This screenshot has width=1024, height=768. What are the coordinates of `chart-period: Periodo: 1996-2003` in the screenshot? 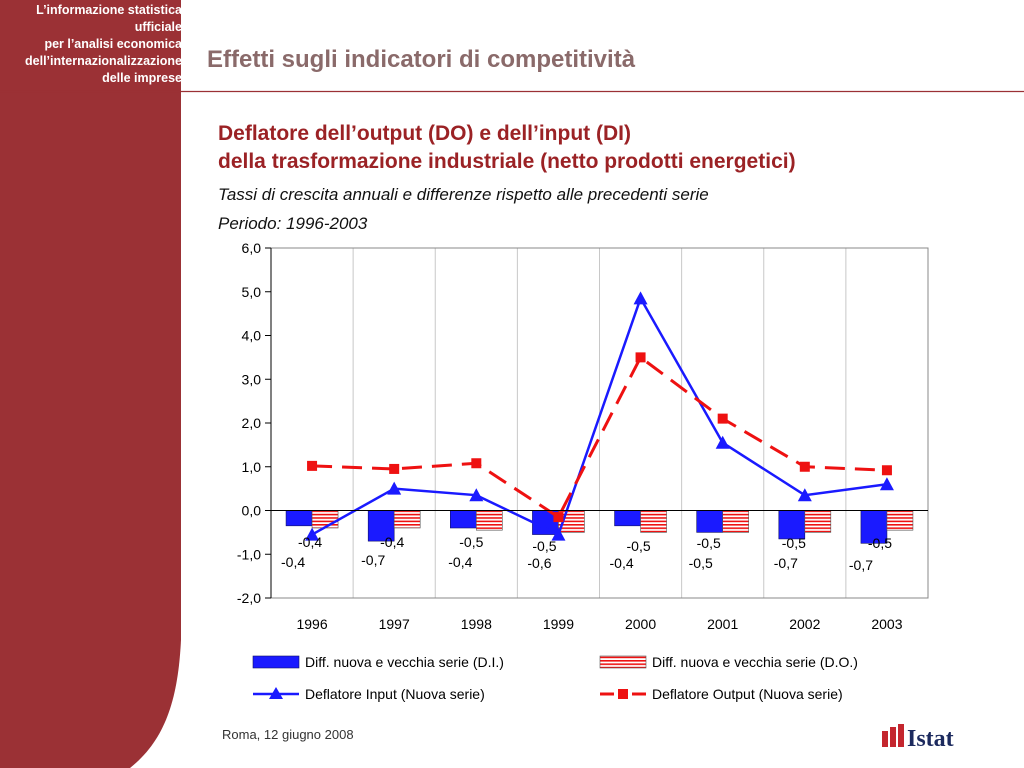 It's located at (293, 223).